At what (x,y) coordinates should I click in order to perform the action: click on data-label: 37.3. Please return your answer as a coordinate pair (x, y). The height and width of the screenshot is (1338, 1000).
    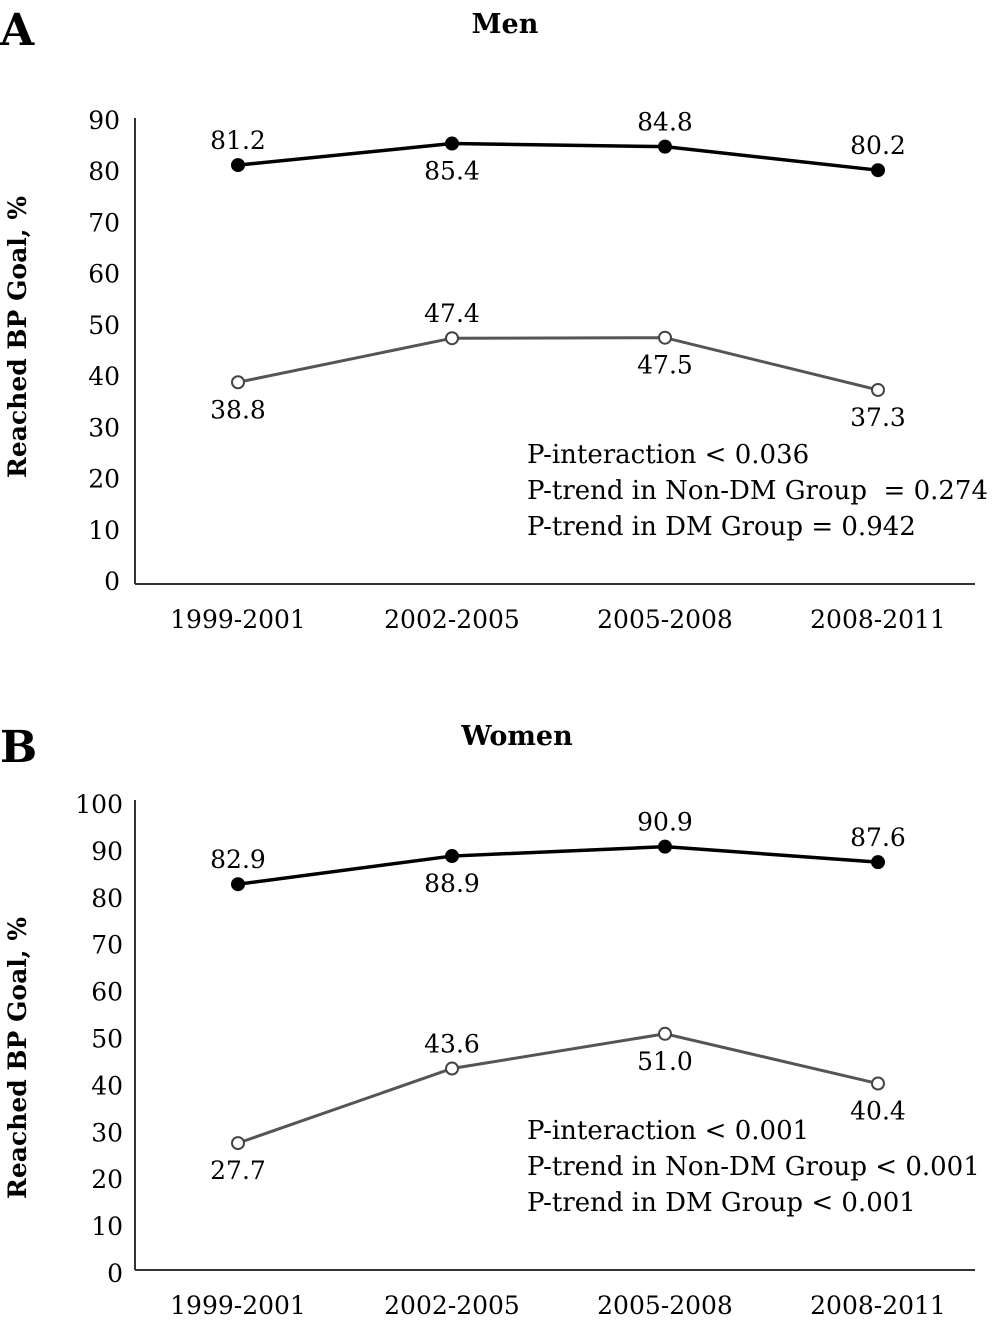
    Looking at the image, I should click on (878, 417).